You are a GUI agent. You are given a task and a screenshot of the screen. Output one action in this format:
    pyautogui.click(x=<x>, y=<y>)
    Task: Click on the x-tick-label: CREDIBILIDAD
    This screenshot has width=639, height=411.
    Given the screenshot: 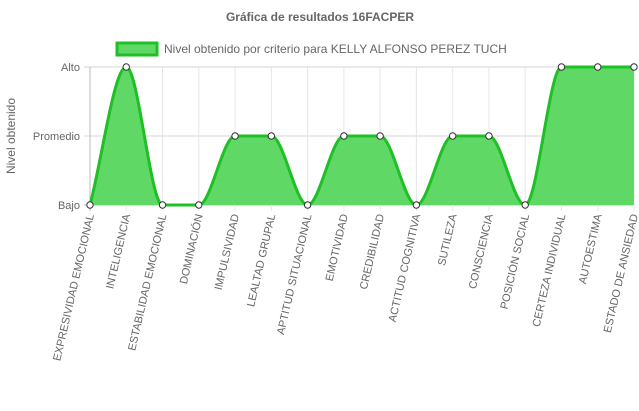 What is the action you would take?
    pyautogui.click(x=372, y=252)
    